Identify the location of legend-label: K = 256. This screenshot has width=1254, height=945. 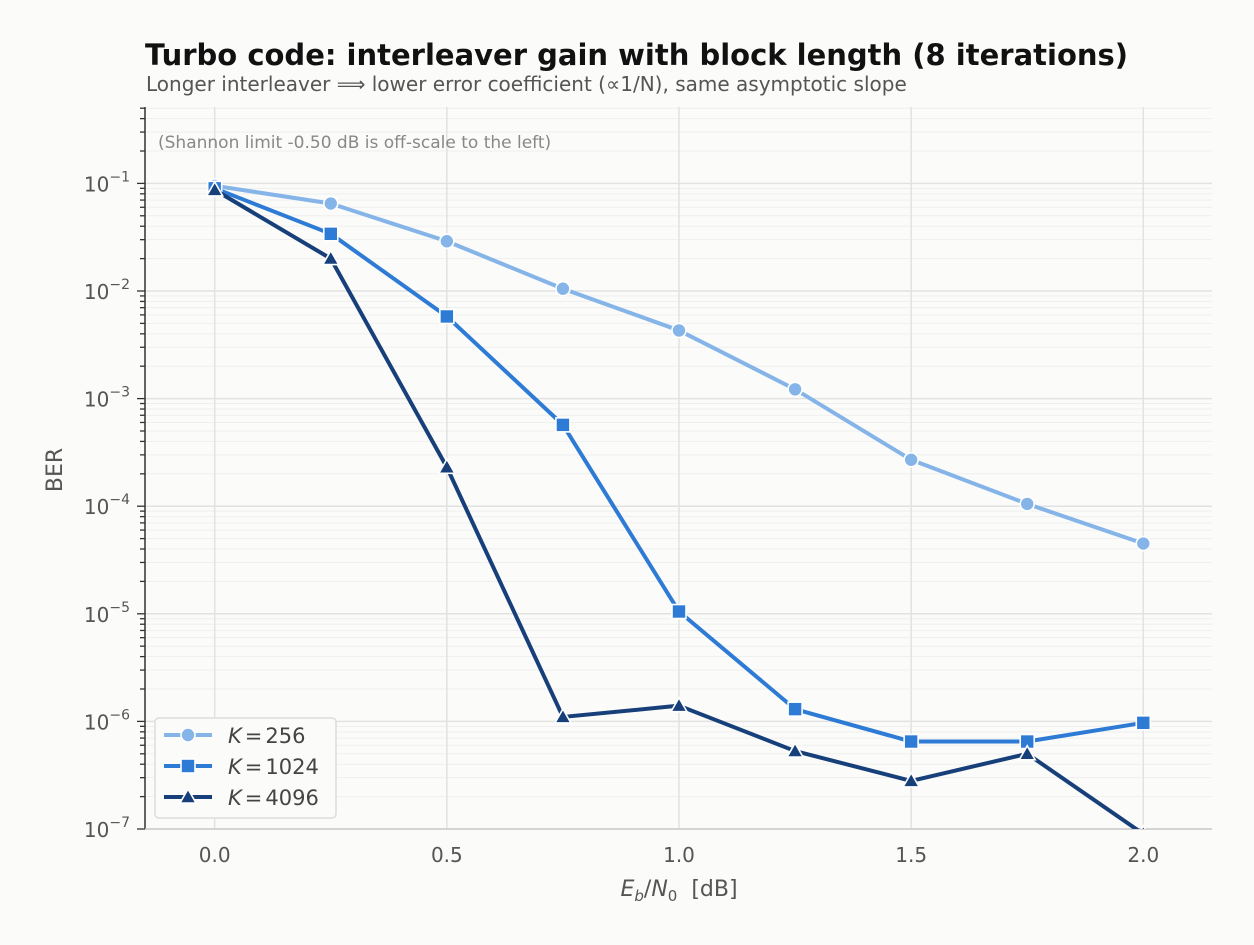
(266, 736).